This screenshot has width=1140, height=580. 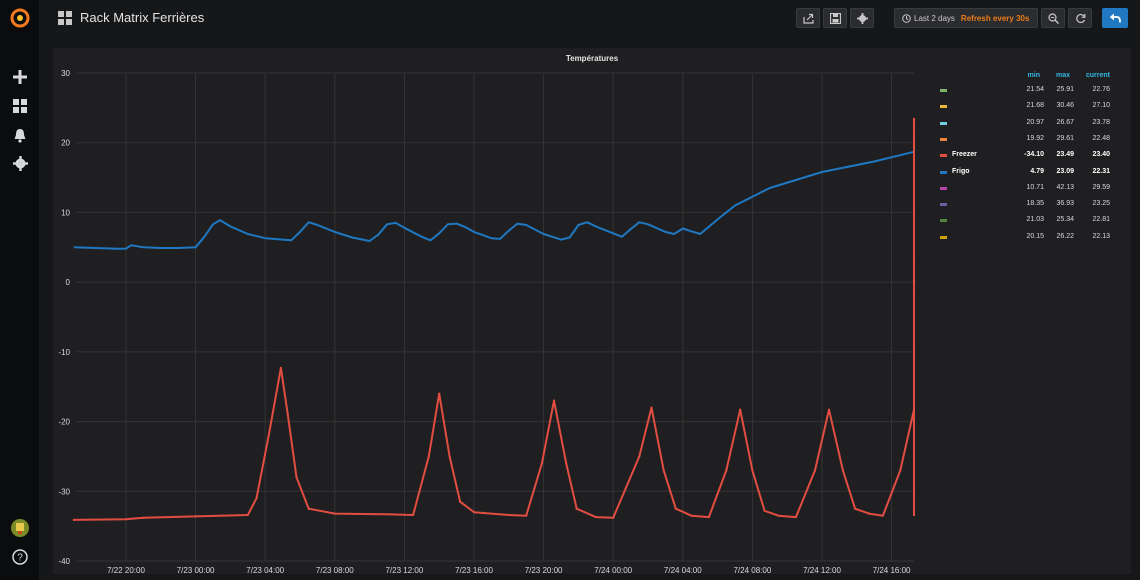 What do you see at coordinates (1062, 75) in the screenshot?
I see `legend-header-max: max` at bounding box center [1062, 75].